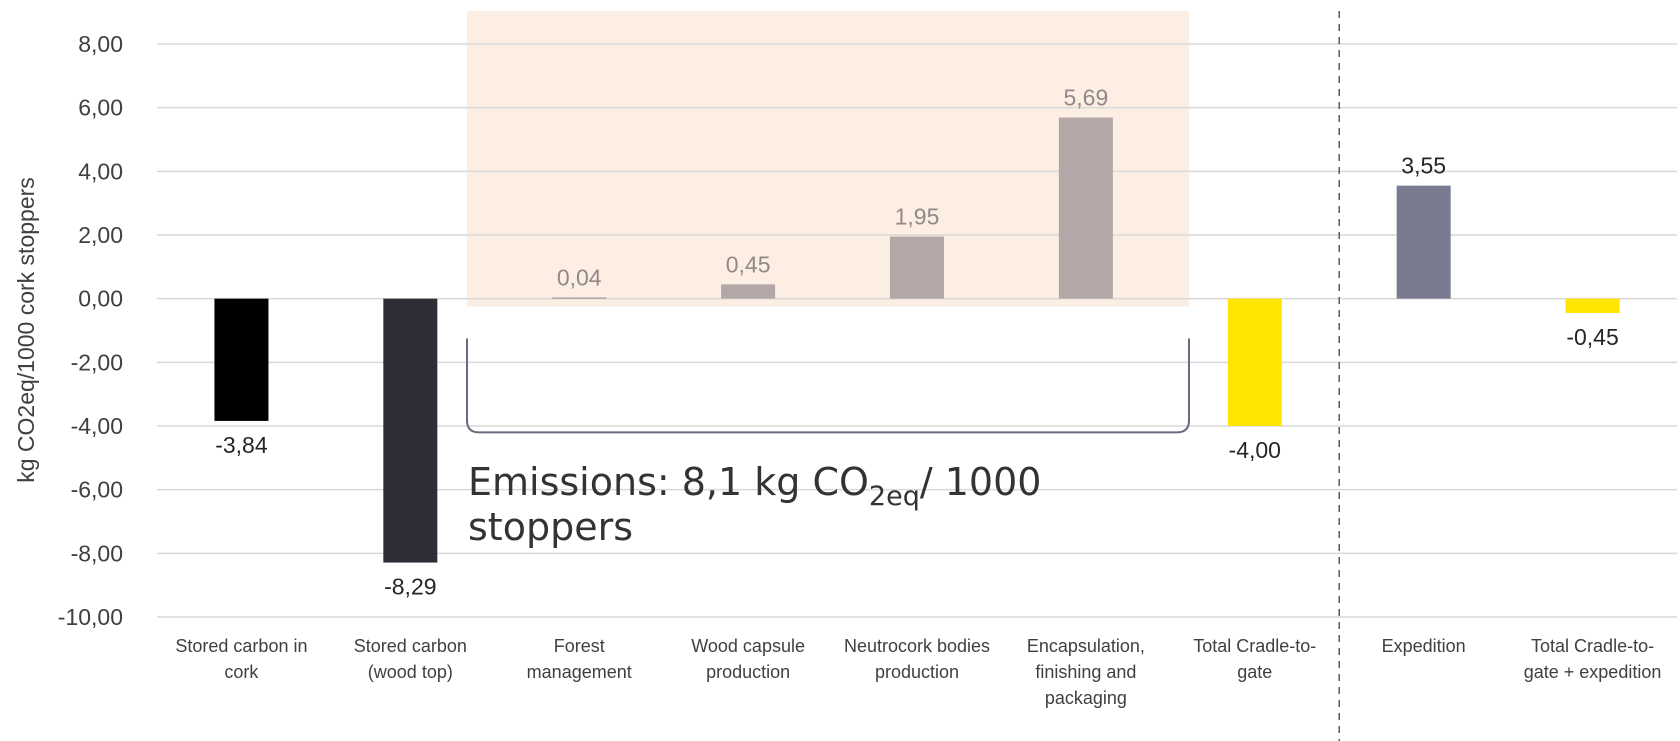 This screenshot has width=1680, height=741. Describe the element at coordinates (1086, 98) in the screenshot. I see `data-label: 5,69` at that location.